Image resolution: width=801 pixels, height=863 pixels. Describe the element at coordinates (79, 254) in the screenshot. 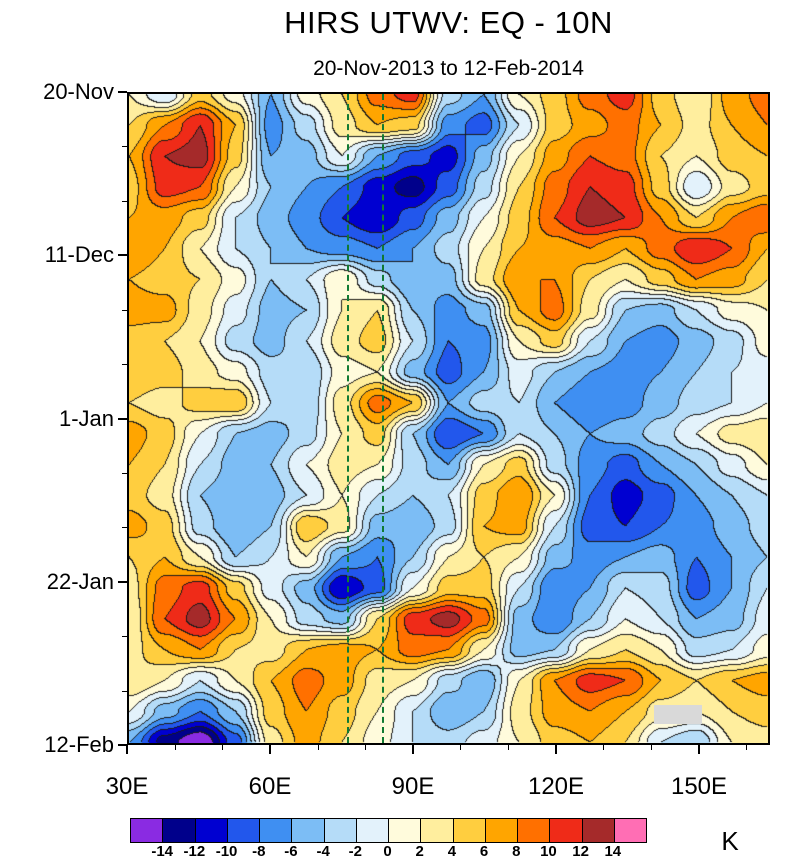

I see `y-axis-label-11dec: 11-Dec` at that location.